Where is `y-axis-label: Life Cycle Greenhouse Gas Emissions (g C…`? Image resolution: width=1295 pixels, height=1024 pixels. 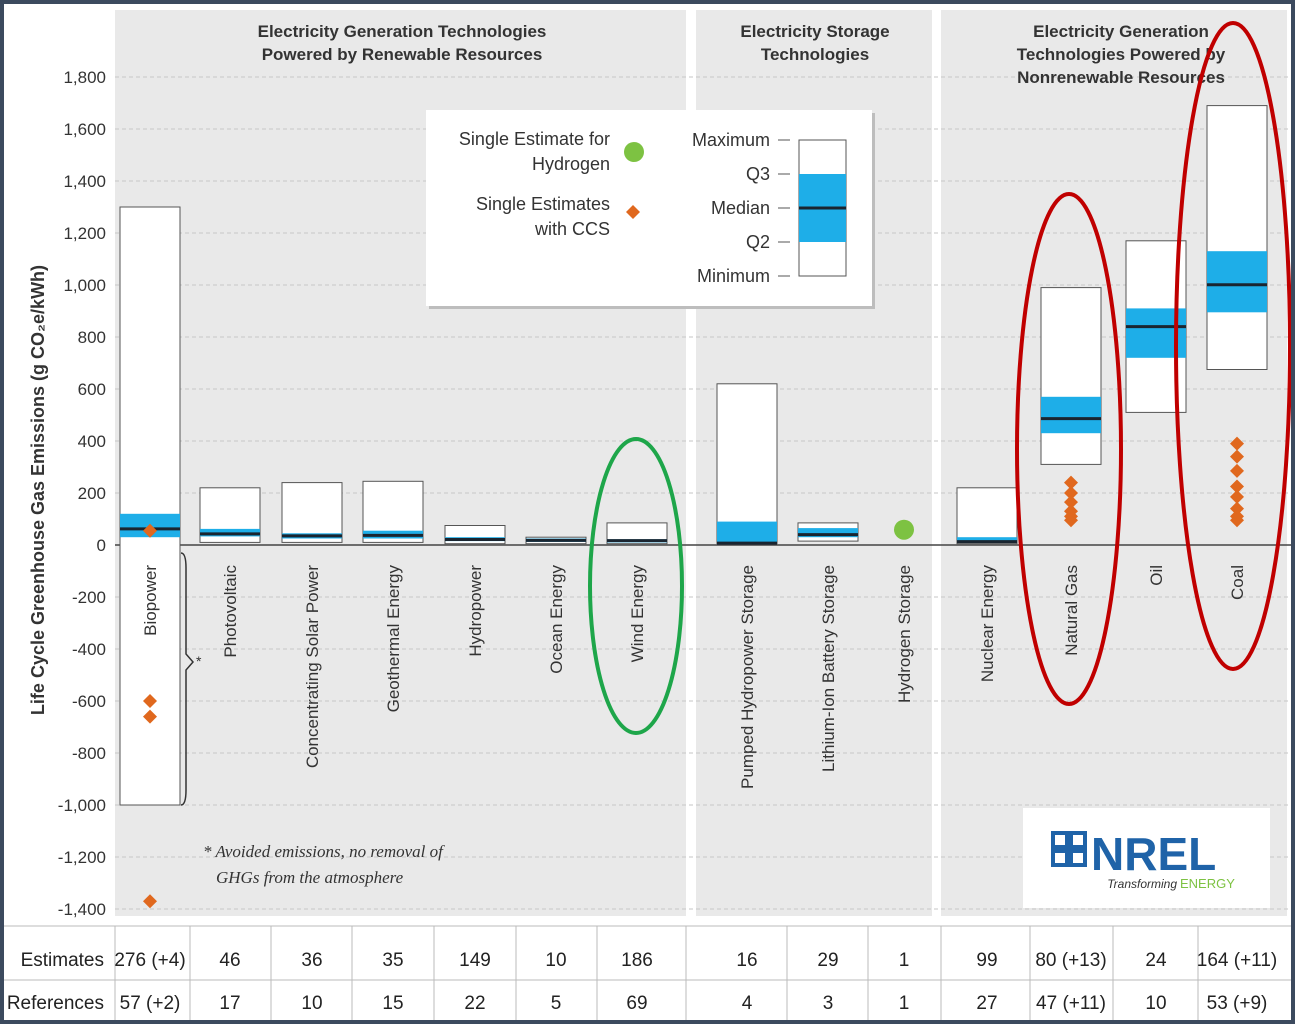
y-axis-label: Life Cycle Greenhouse Gas Emissions (g C… is located at coordinates (38, 490).